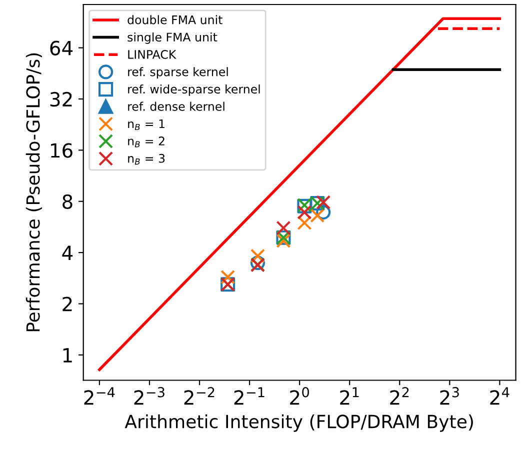 The width and height of the screenshot is (521, 450). What do you see at coordinates (449, 396) in the screenshot?
I see `x-tick-label: 2$^{3}$` at bounding box center [449, 396].